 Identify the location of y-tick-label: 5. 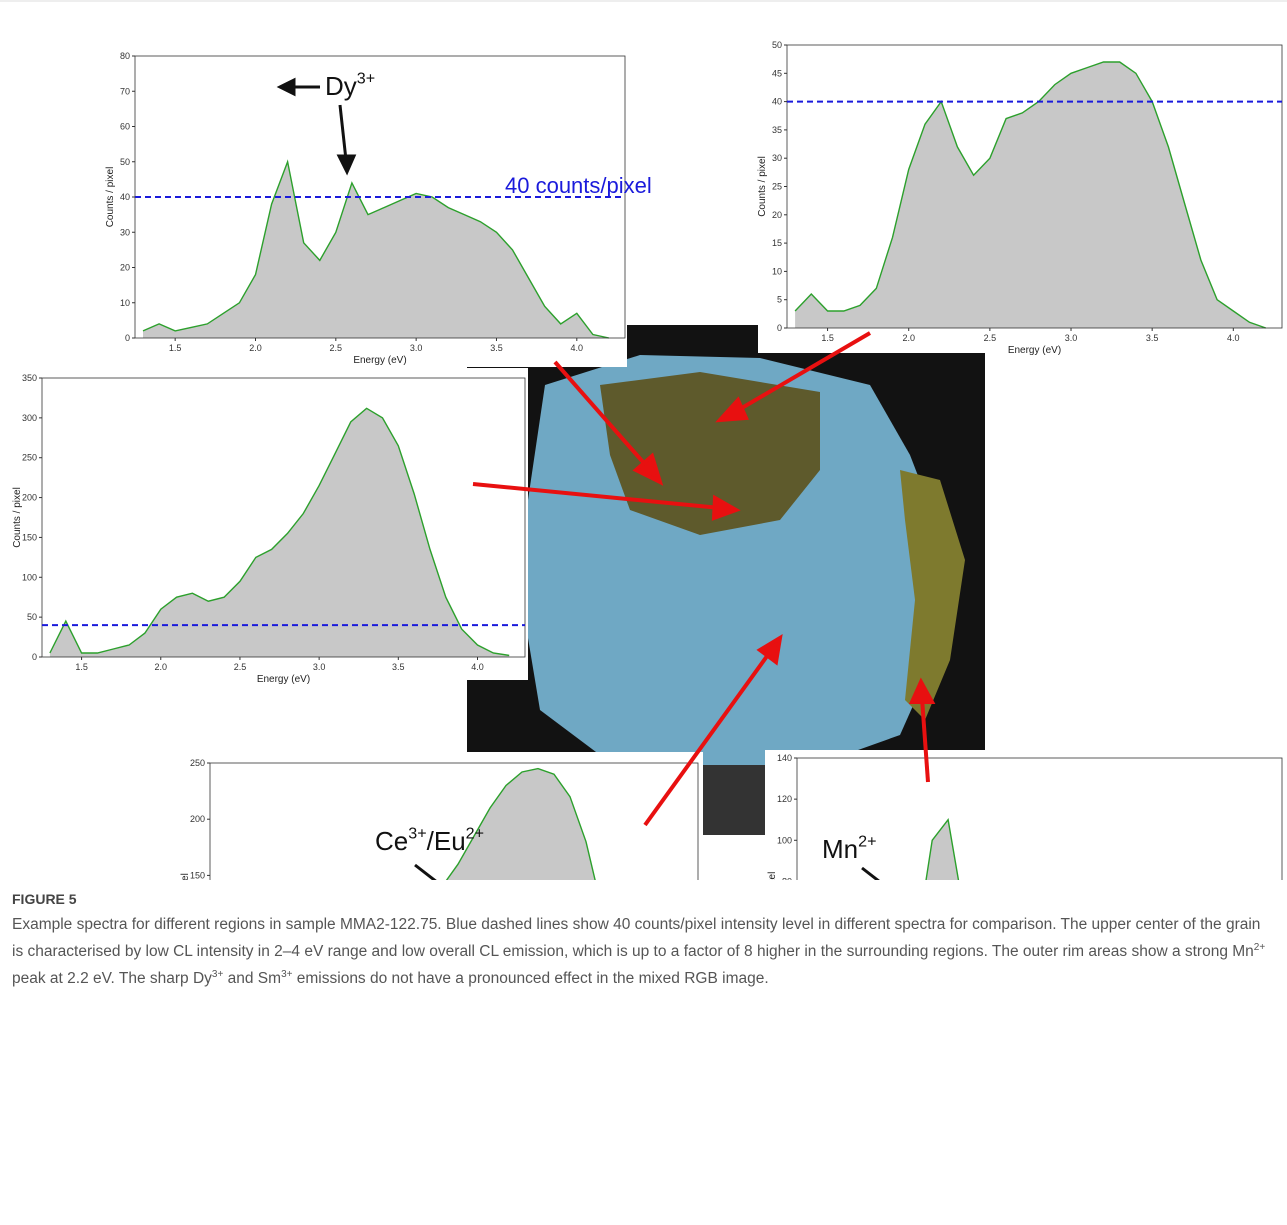
(779, 300).